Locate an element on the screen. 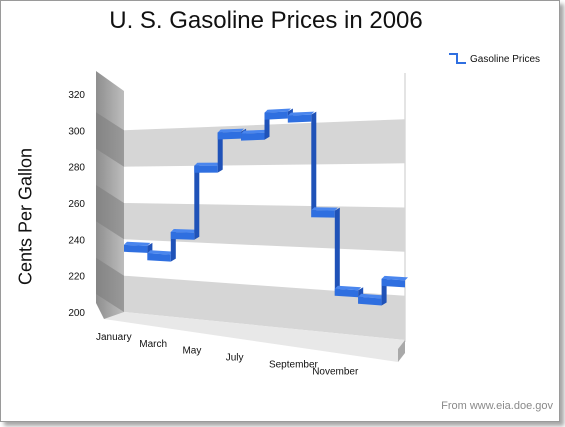 This screenshot has height=427, width=565. floor-edge is located at coordinates (401, 351).